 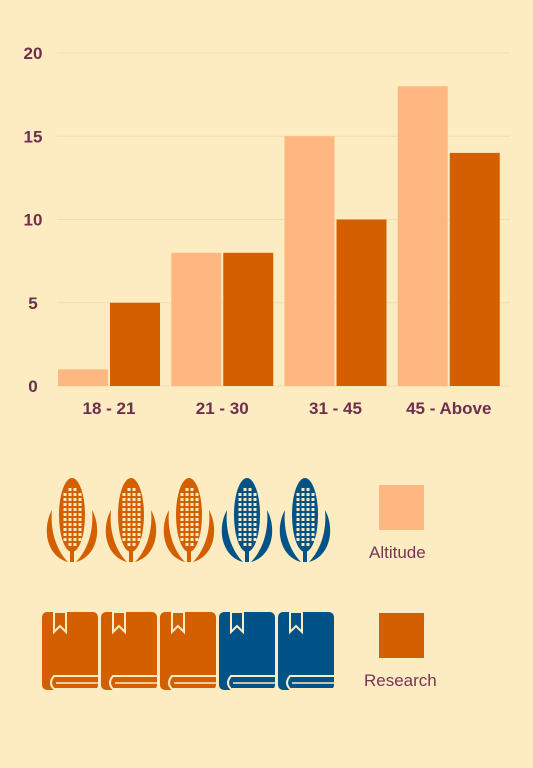 What do you see at coordinates (109, 408) in the screenshot?
I see `x-tick-label: 18 - 21` at bounding box center [109, 408].